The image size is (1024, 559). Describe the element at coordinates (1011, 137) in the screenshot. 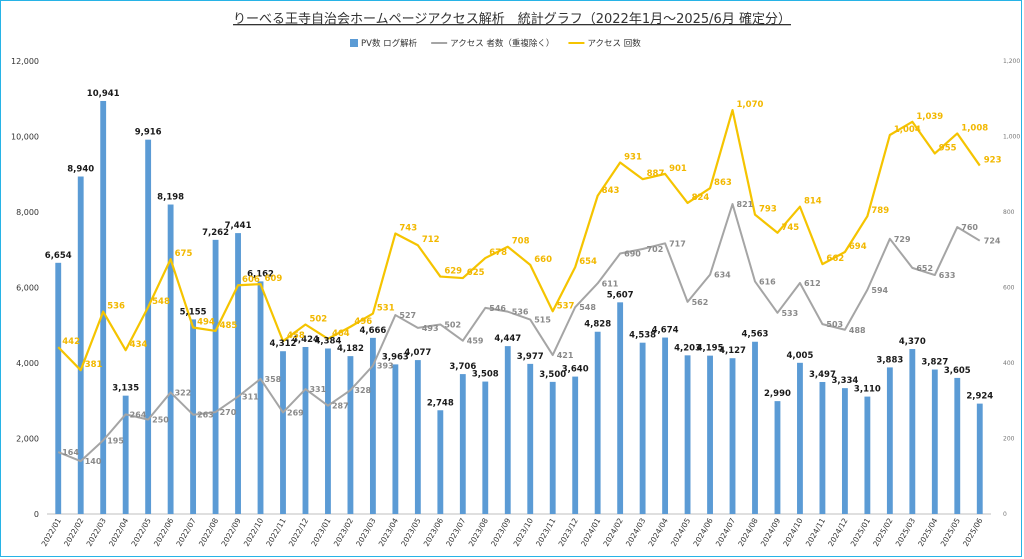

I see `y-right-tick: 1,000` at that location.